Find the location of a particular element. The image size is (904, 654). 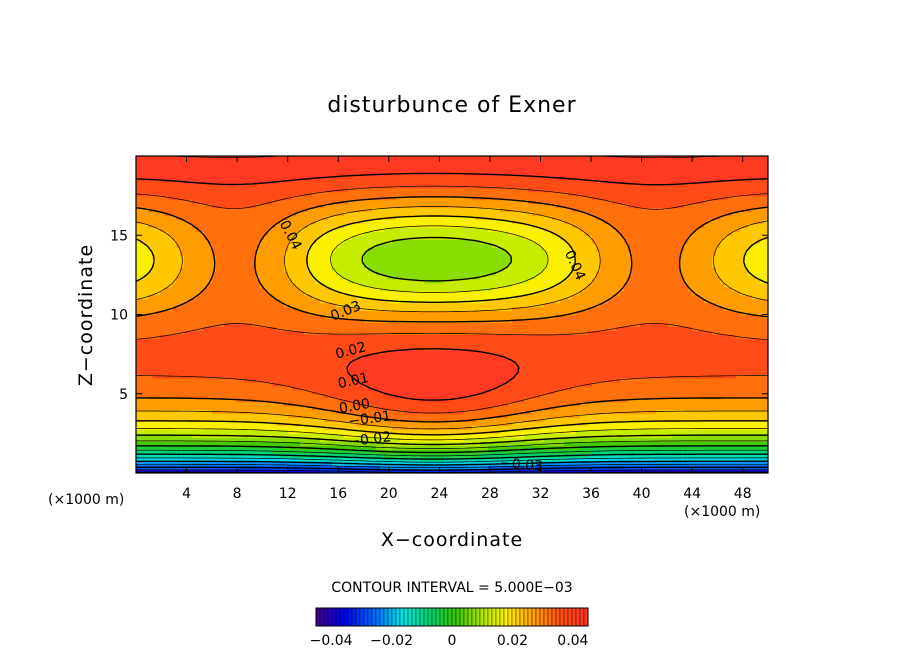

x-tick-label: 8 is located at coordinates (237, 494).